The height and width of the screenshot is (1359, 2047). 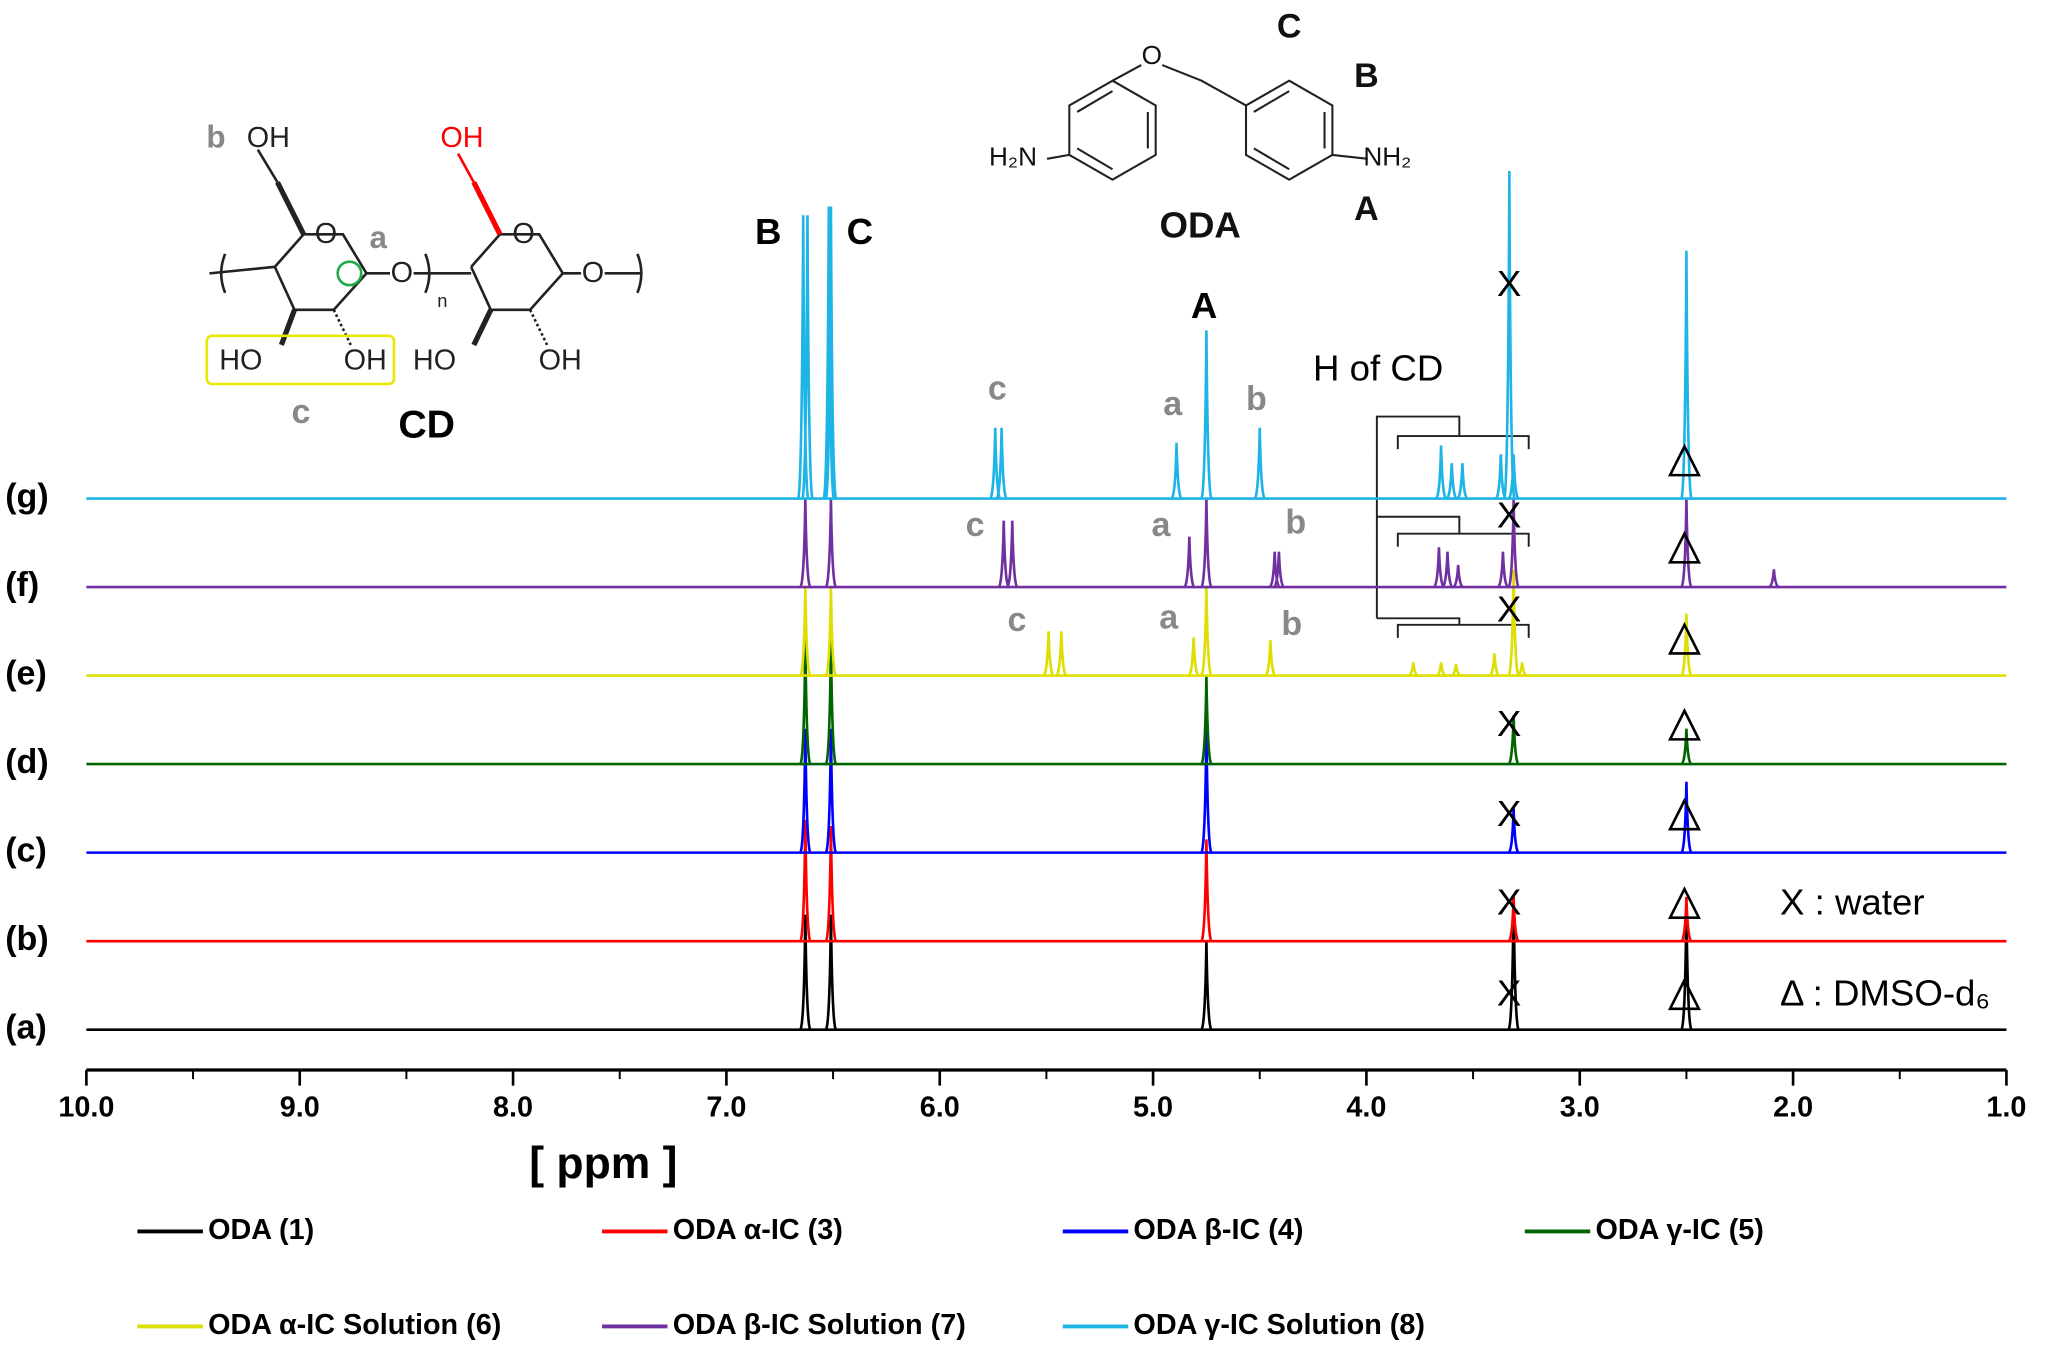 What do you see at coordinates (215, 137) in the screenshot?
I see `structure-label: b` at bounding box center [215, 137].